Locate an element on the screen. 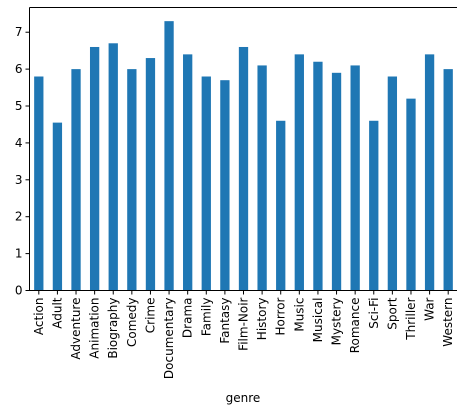  bar-sport is located at coordinates (392, 183).